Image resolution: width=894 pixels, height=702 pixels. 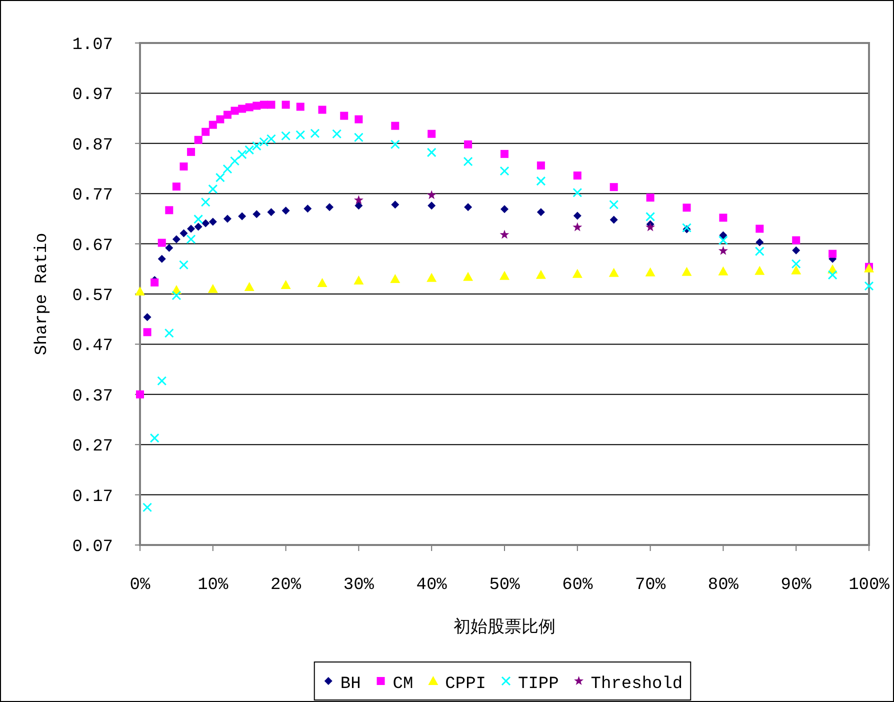 What do you see at coordinates (432, 585) in the screenshot?
I see `x-tick-label: 40%` at bounding box center [432, 585].